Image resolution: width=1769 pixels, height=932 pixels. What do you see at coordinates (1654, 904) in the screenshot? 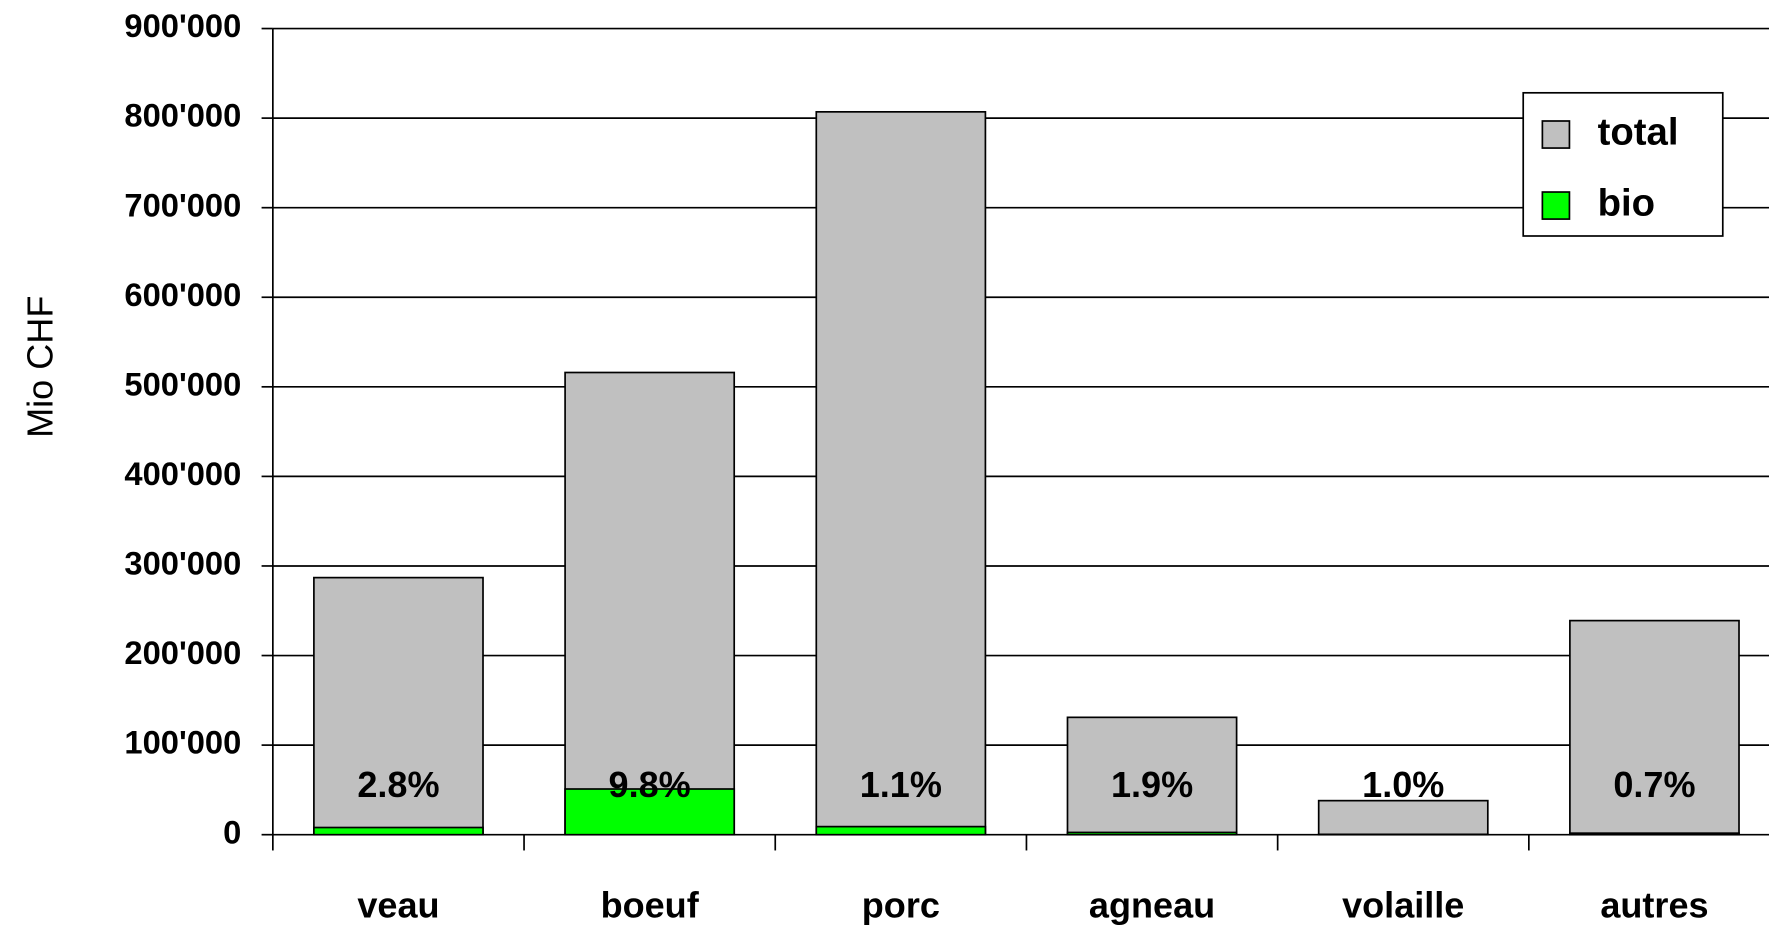
I see `x-tick-label: autres` at bounding box center [1654, 904].